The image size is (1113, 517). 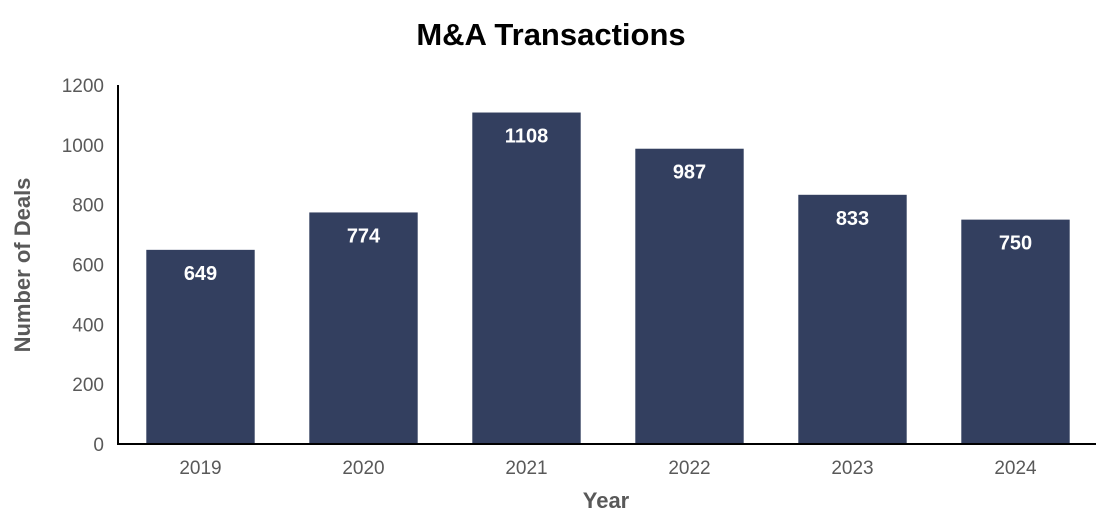 I want to click on y-tick-label: 400, so click(x=88, y=325).